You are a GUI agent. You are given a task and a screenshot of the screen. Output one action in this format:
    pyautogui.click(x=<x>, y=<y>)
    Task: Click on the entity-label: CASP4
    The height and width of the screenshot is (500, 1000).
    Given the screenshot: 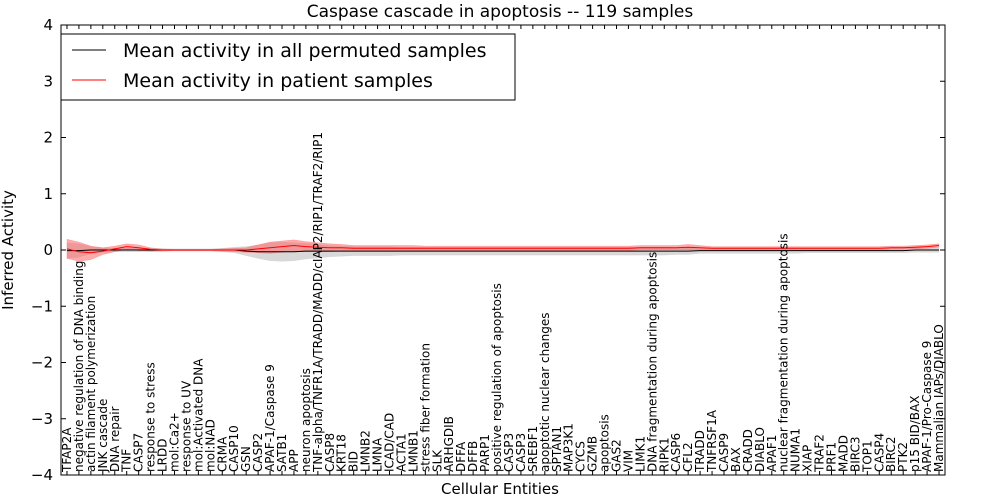 What is the action you would take?
    pyautogui.click(x=879, y=452)
    